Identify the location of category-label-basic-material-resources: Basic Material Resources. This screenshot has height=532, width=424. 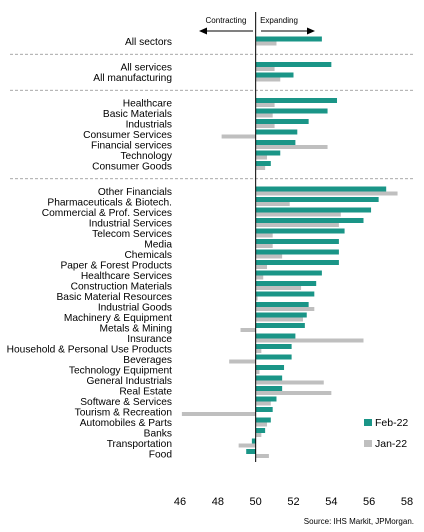
(115, 297).